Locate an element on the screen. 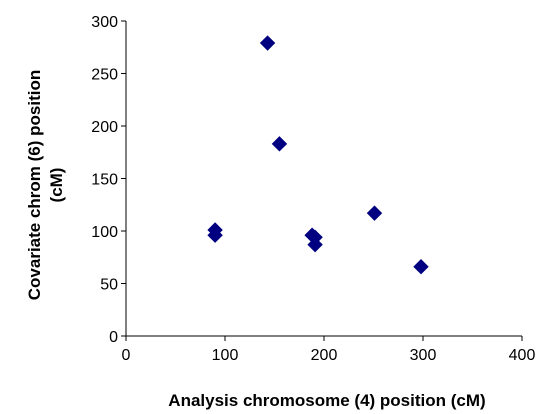 The height and width of the screenshot is (414, 549). y-tick-label: 200 is located at coordinates (104, 127).